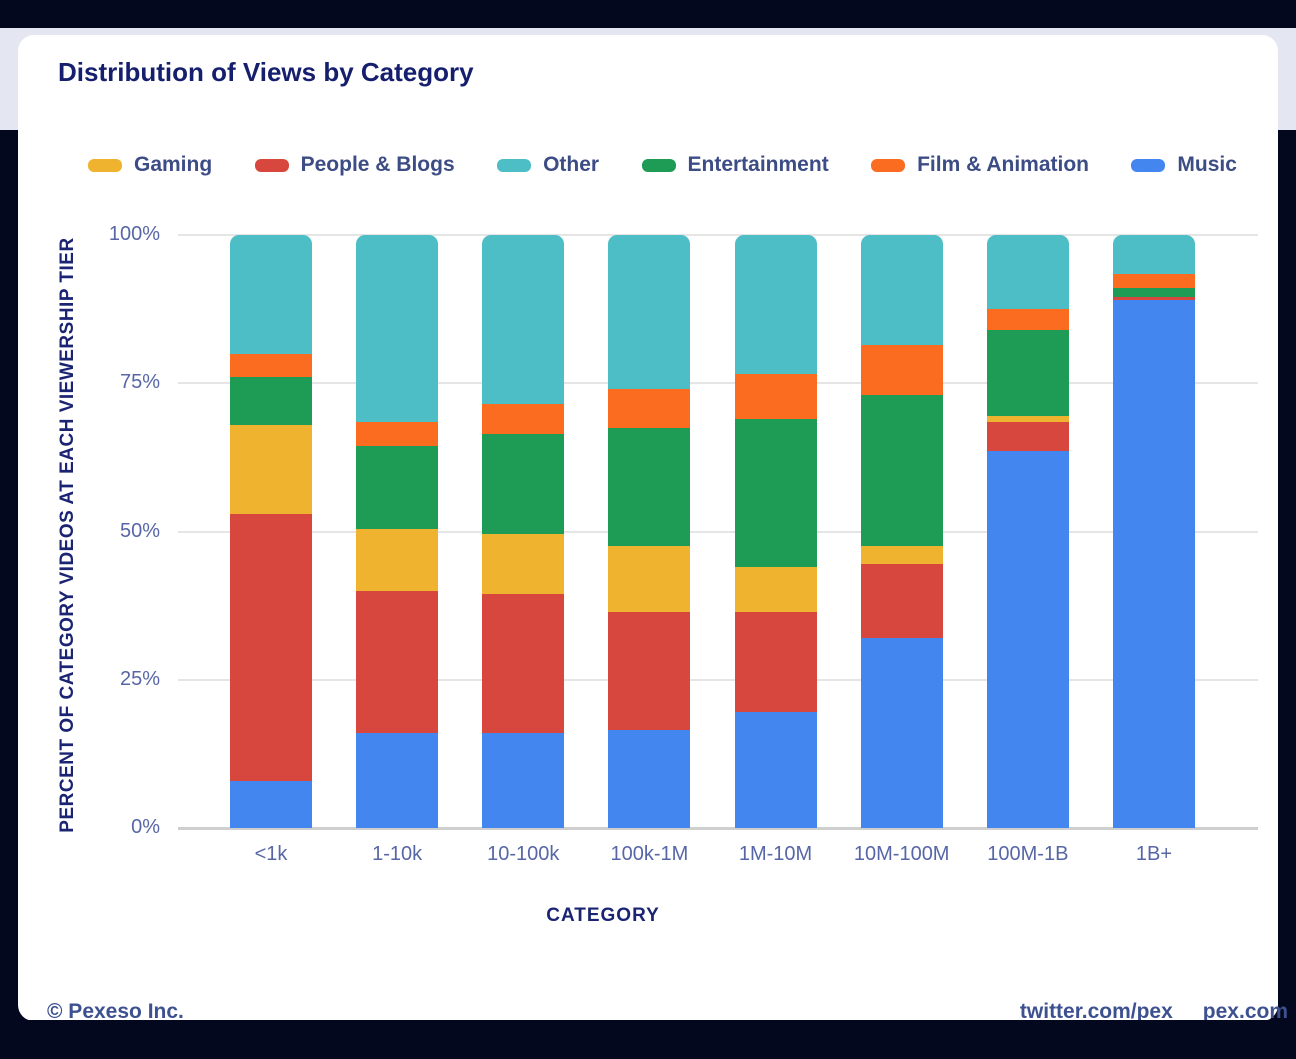 Image resolution: width=1296 pixels, height=1059 pixels. What do you see at coordinates (649, 487) in the screenshot?
I see `bar-segment-entertainment-100k-1m` at bounding box center [649, 487].